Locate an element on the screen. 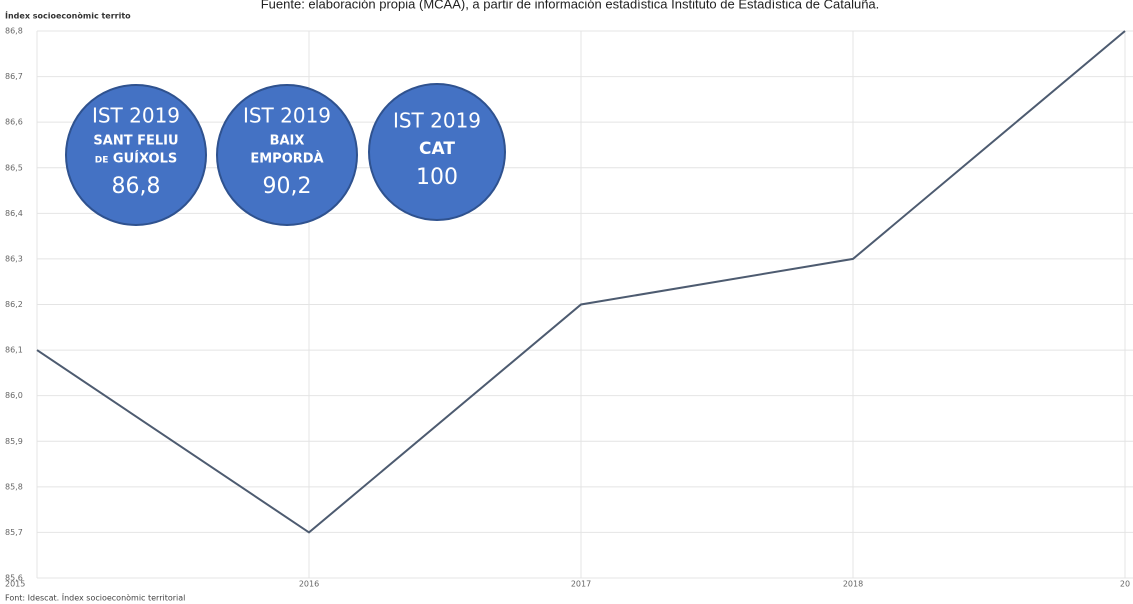 Image resolution: width=1133 pixels, height=604 pixels. y-tick-label: 86,2 is located at coordinates (14, 304).